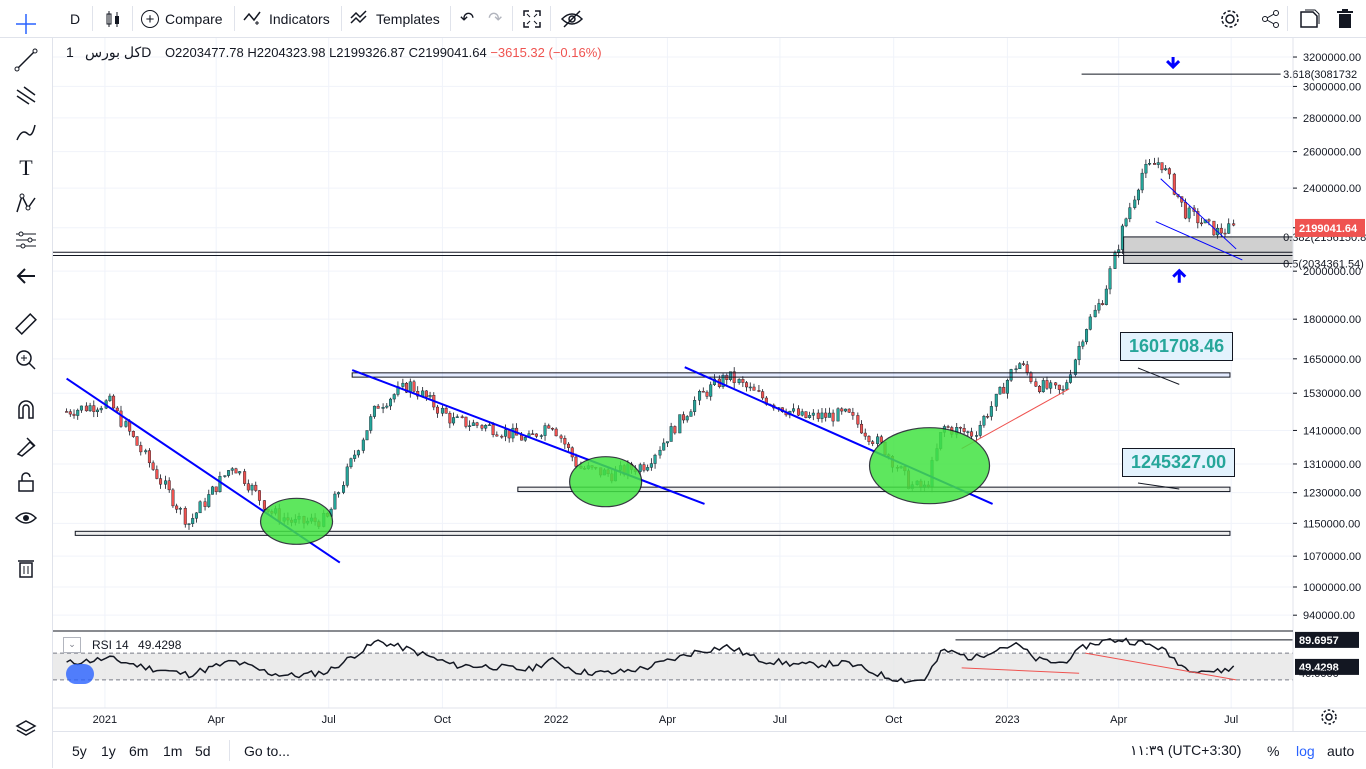 The width and height of the screenshot is (1366, 769). I want to click on time-display: ۱۱:۳۹ (UTC+3:30), so click(1186, 750).